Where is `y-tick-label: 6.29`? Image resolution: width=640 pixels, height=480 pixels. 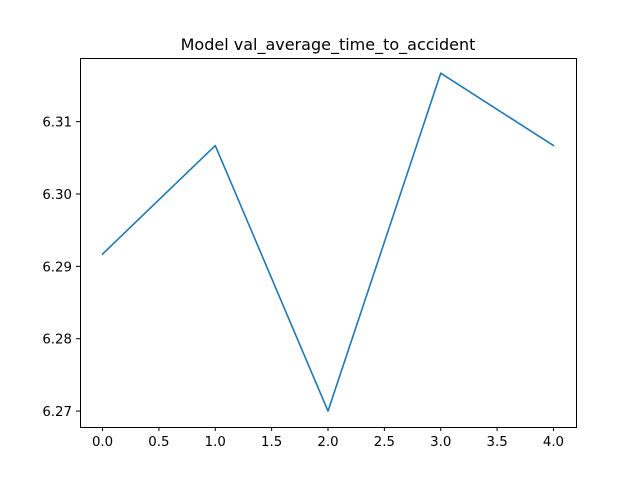
y-tick-label: 6.29 is located at coordinates (57, 267).